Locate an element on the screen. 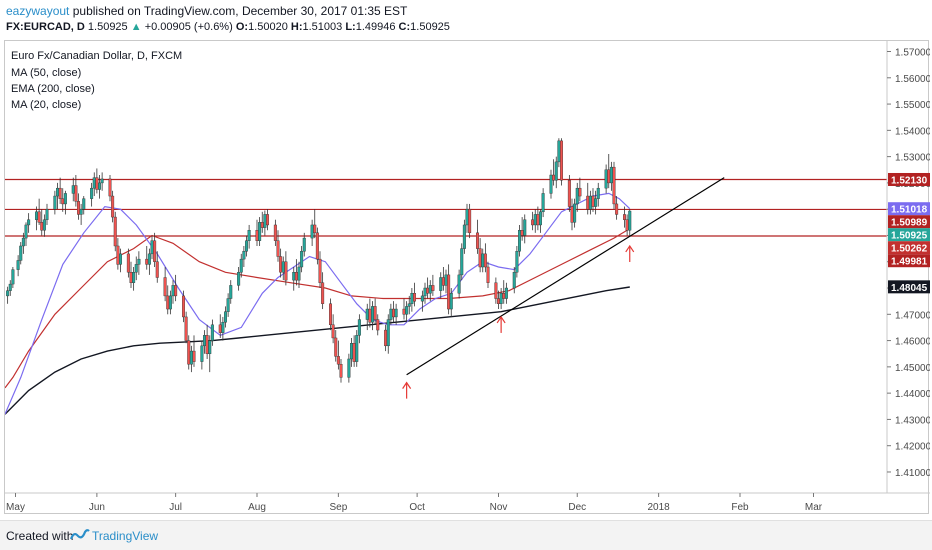 The width and height of the screenshot is (932, 550). price-label-text: 1.49981 is located at coordinates (909, 262).